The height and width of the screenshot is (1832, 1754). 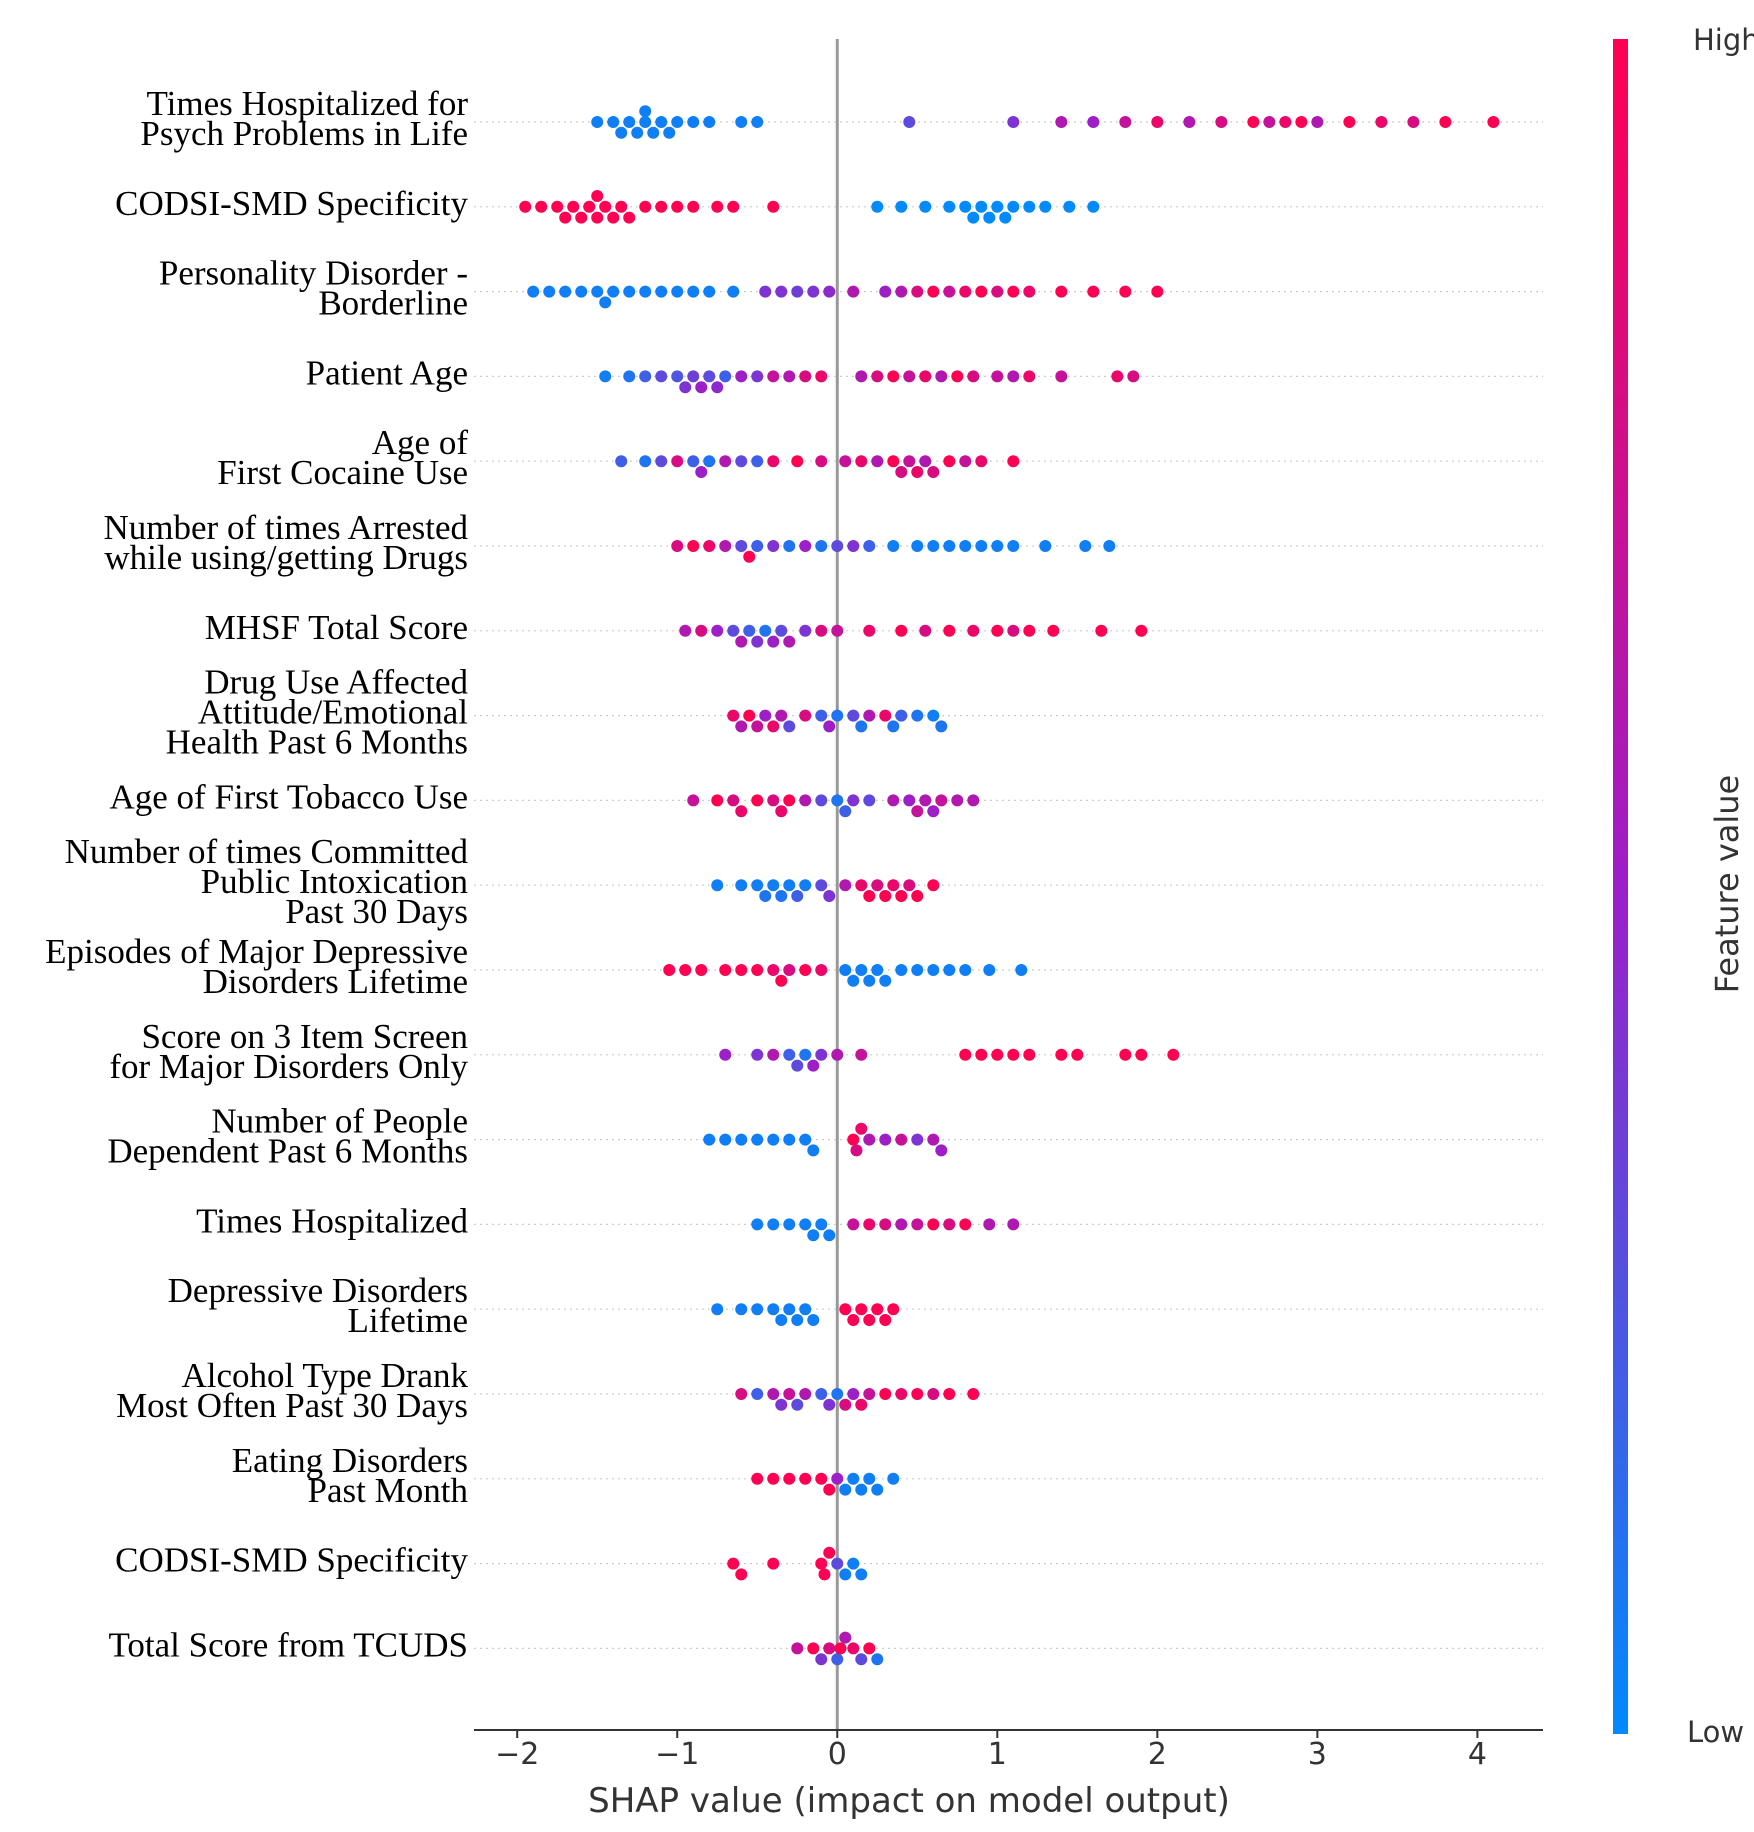 What do you see at coordinates (387, 372) in the screenshot?
I see `feature-label: Patient Age` at bounding box center [387, 372].